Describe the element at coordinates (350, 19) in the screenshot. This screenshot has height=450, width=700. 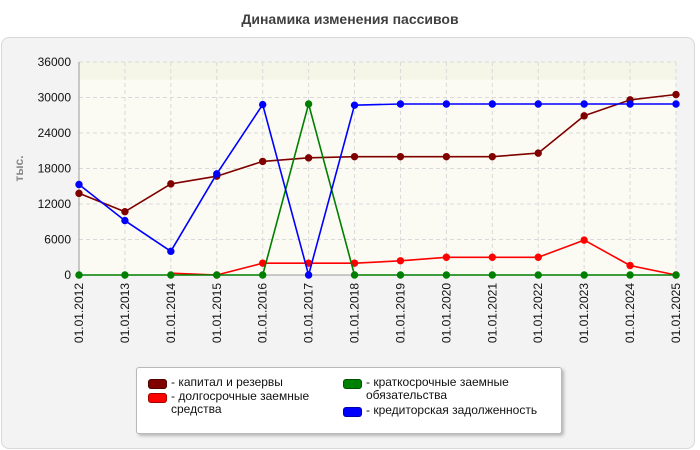
I see `chart-title: Динамика изменения пассивов` at that location.